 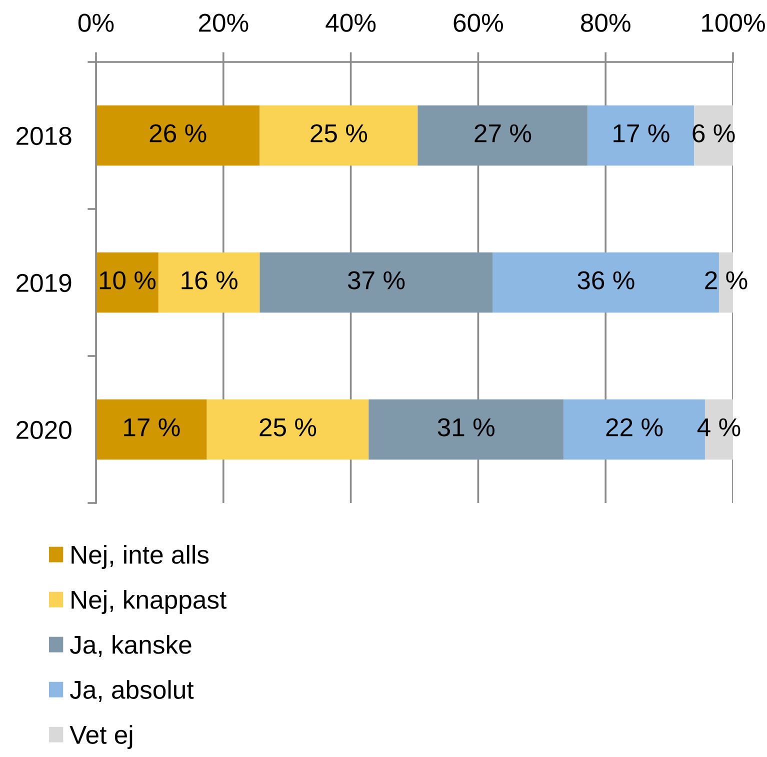 What do you see at coordinates (132, 691) in the screenshot?
I see `legend-label: Ja, absolut` at bounding box center [132, 691].